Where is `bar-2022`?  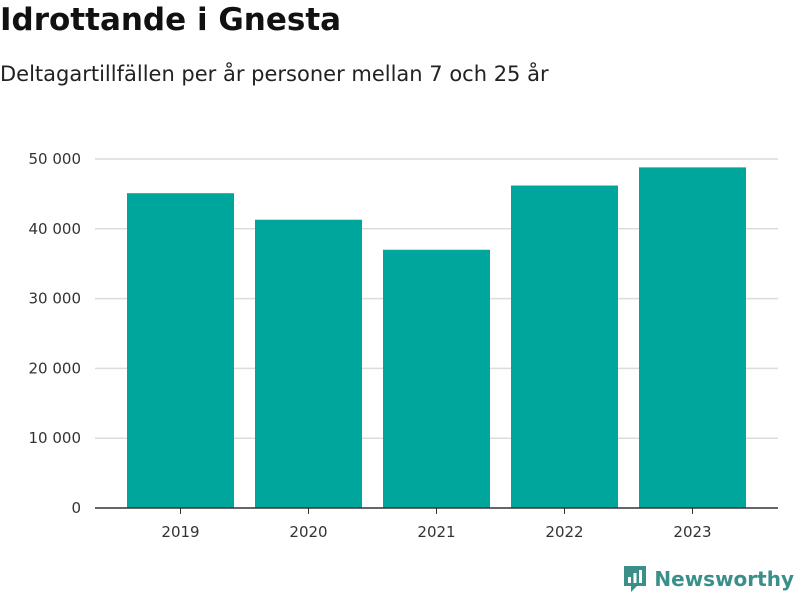
bar-2022 is located at coordinates (564, 347).